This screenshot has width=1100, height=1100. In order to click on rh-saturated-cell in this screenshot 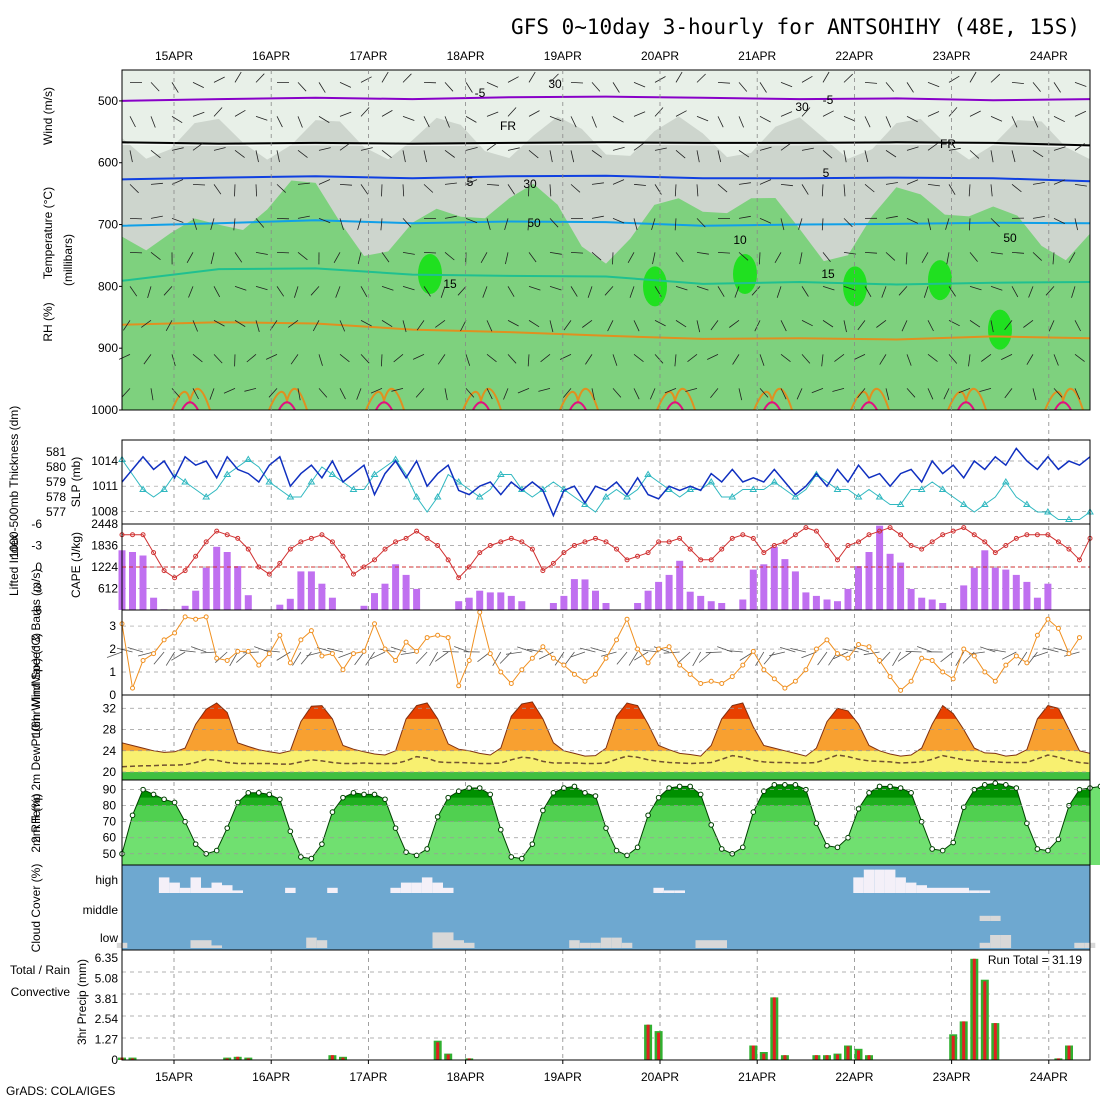, I will do `click(855, 286)`.